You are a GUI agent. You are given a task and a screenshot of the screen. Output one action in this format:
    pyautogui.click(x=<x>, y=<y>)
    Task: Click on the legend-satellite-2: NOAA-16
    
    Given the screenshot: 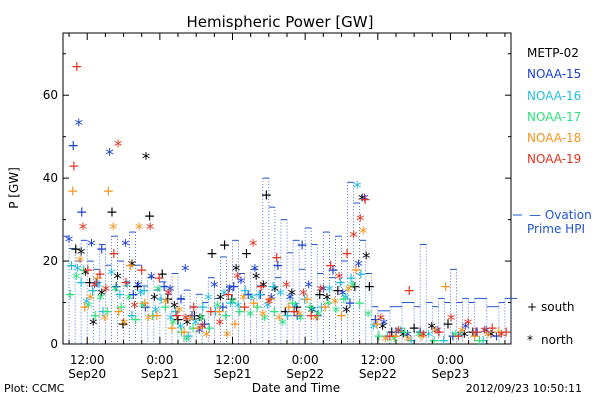 What is the action you would take?
    pyautogui.click(x=554, y=96)
    